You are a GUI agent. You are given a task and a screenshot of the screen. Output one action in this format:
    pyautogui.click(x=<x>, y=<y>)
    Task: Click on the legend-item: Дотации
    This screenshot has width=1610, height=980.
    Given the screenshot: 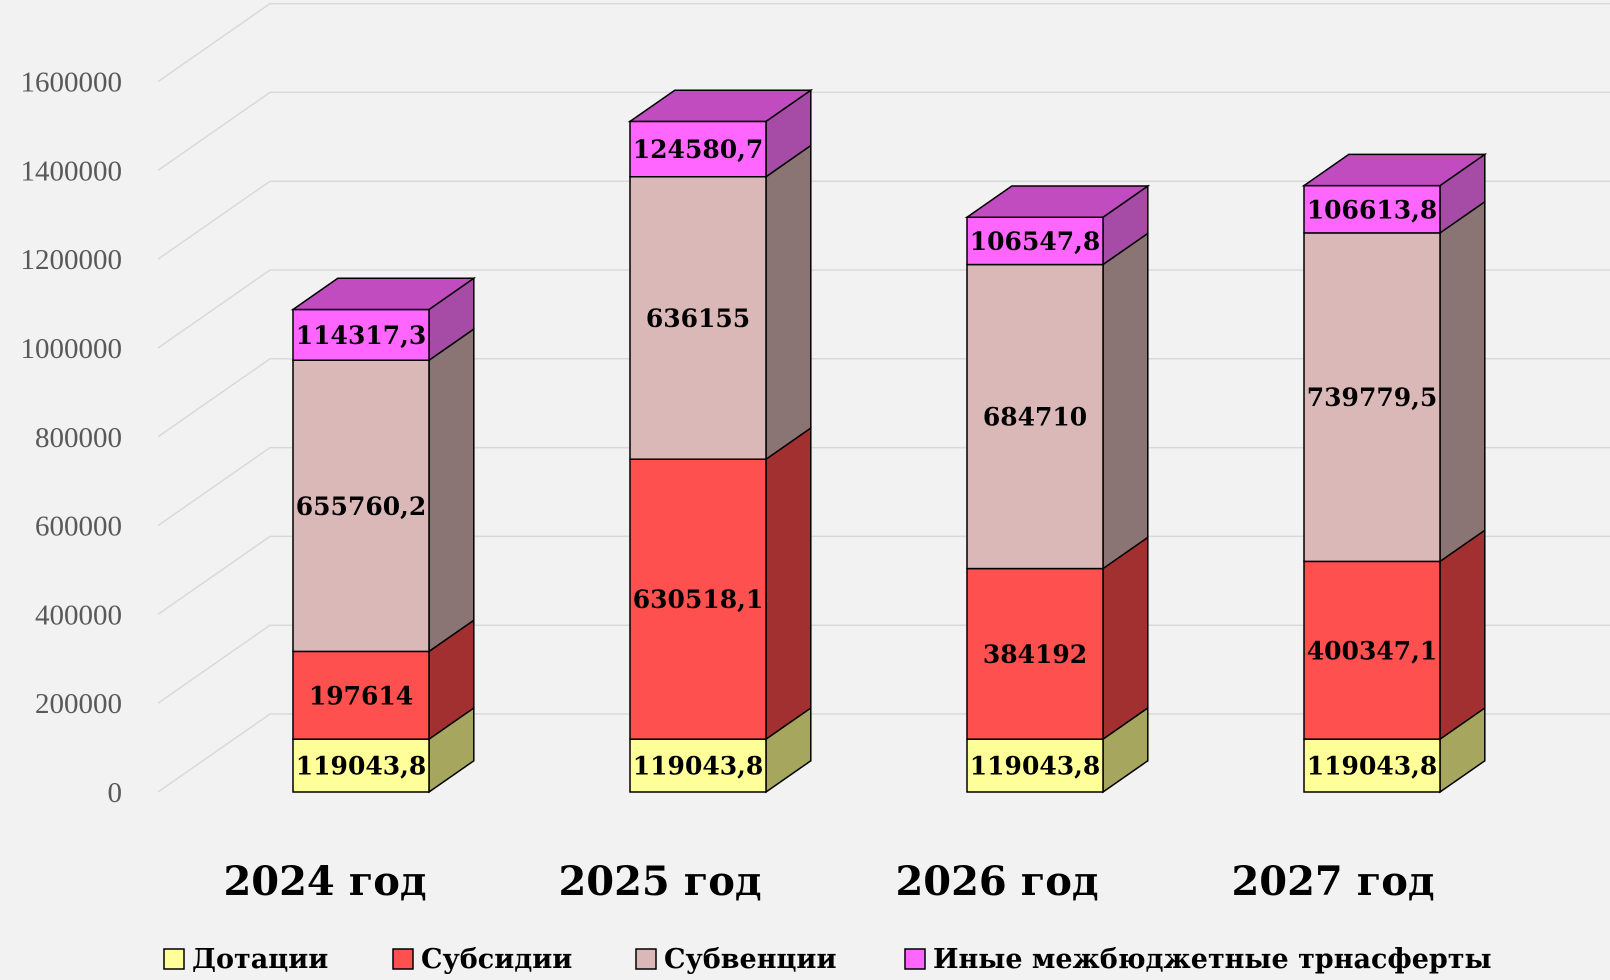 What is the action you would take?
    pyautogui.click(x=245, y=959)
    